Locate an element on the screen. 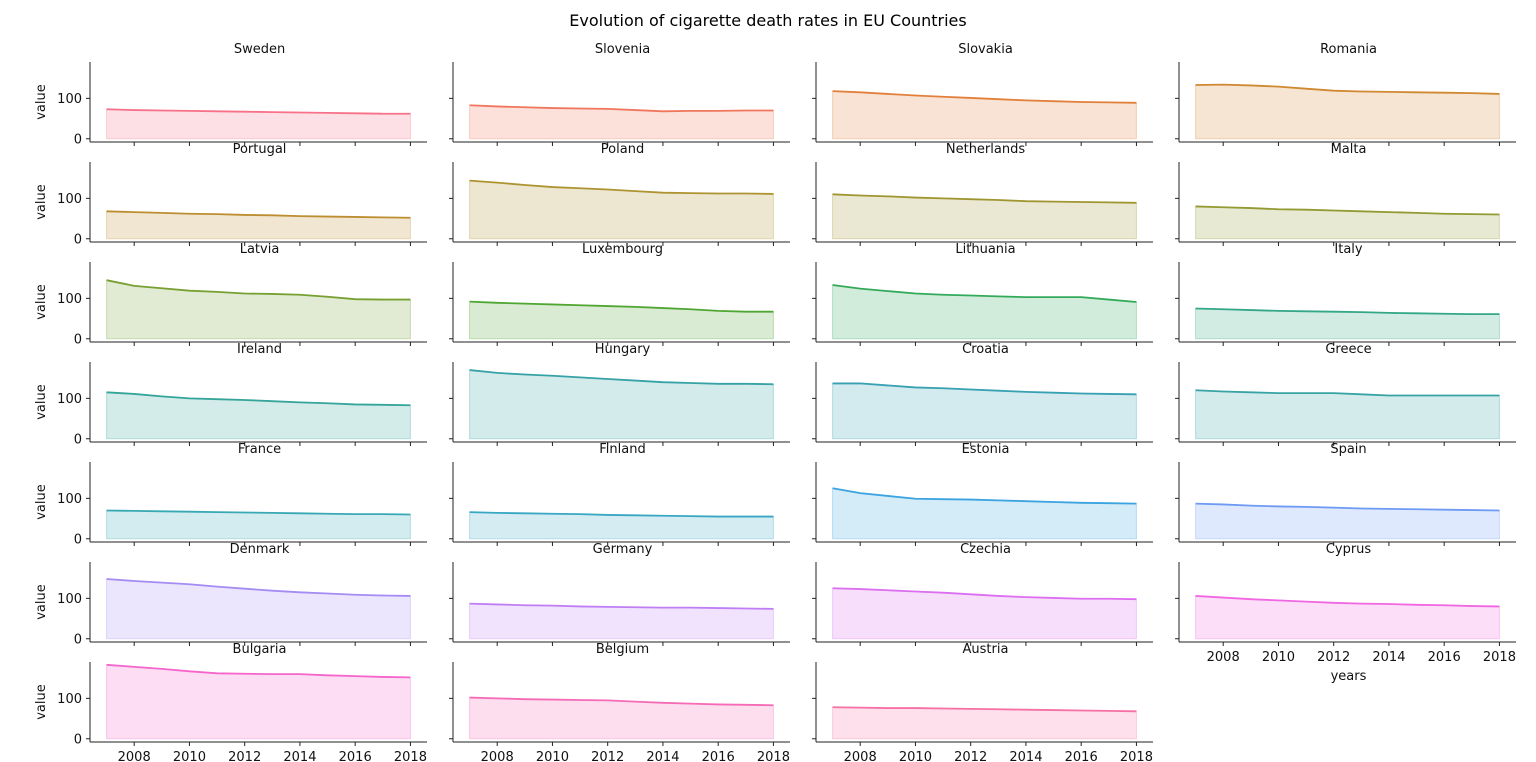 This screenshot has height=762, width=1536. area-denmark is located at coordinates (258, 609).